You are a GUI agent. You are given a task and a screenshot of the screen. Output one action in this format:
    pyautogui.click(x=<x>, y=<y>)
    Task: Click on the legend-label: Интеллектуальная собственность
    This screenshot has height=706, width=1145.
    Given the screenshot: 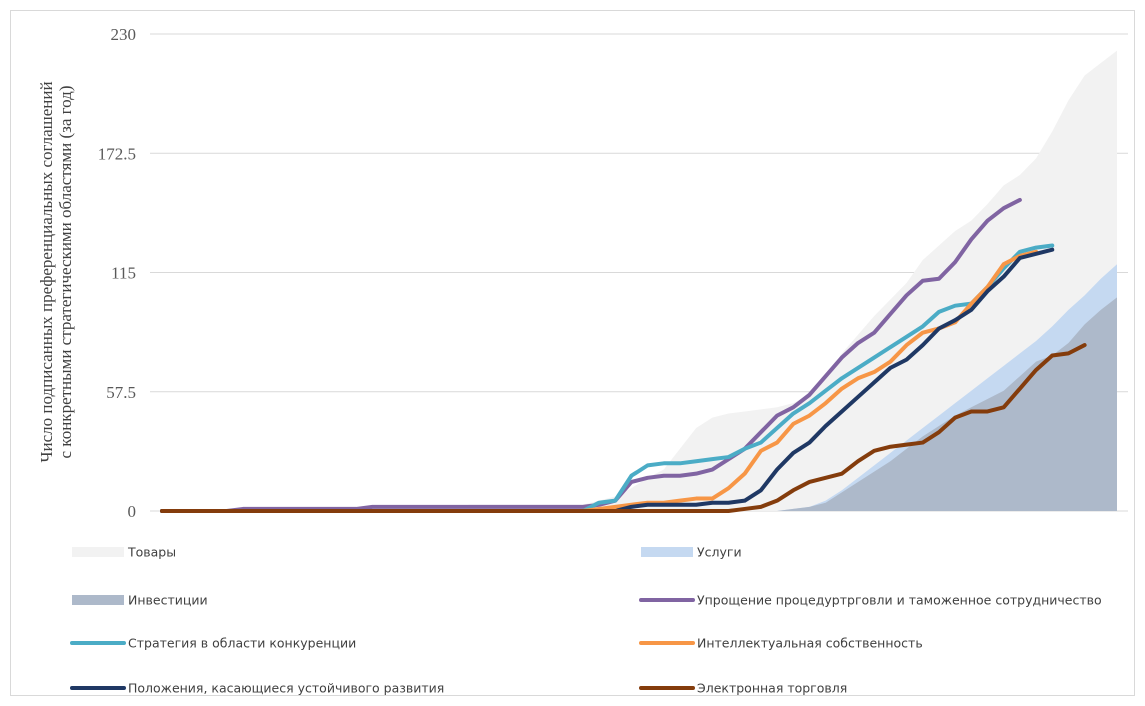 What is the action you would take?
    pyautogui.click(x=810, y=643)
    